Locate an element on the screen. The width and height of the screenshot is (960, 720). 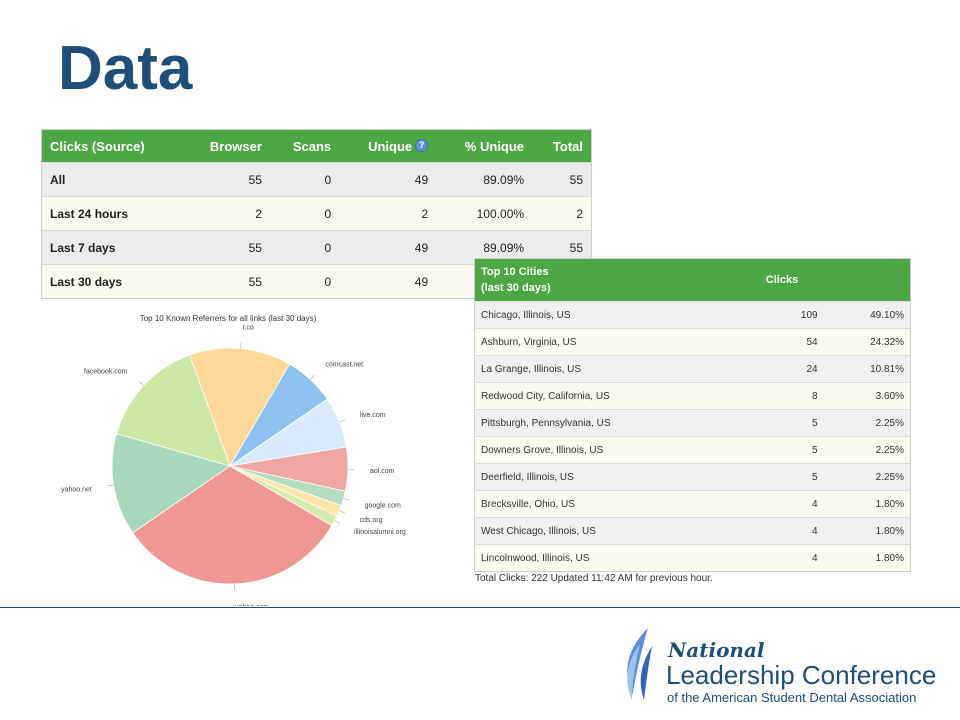
city-cell: Deerfield, Illinois, US is located at coordinates (607, 477).